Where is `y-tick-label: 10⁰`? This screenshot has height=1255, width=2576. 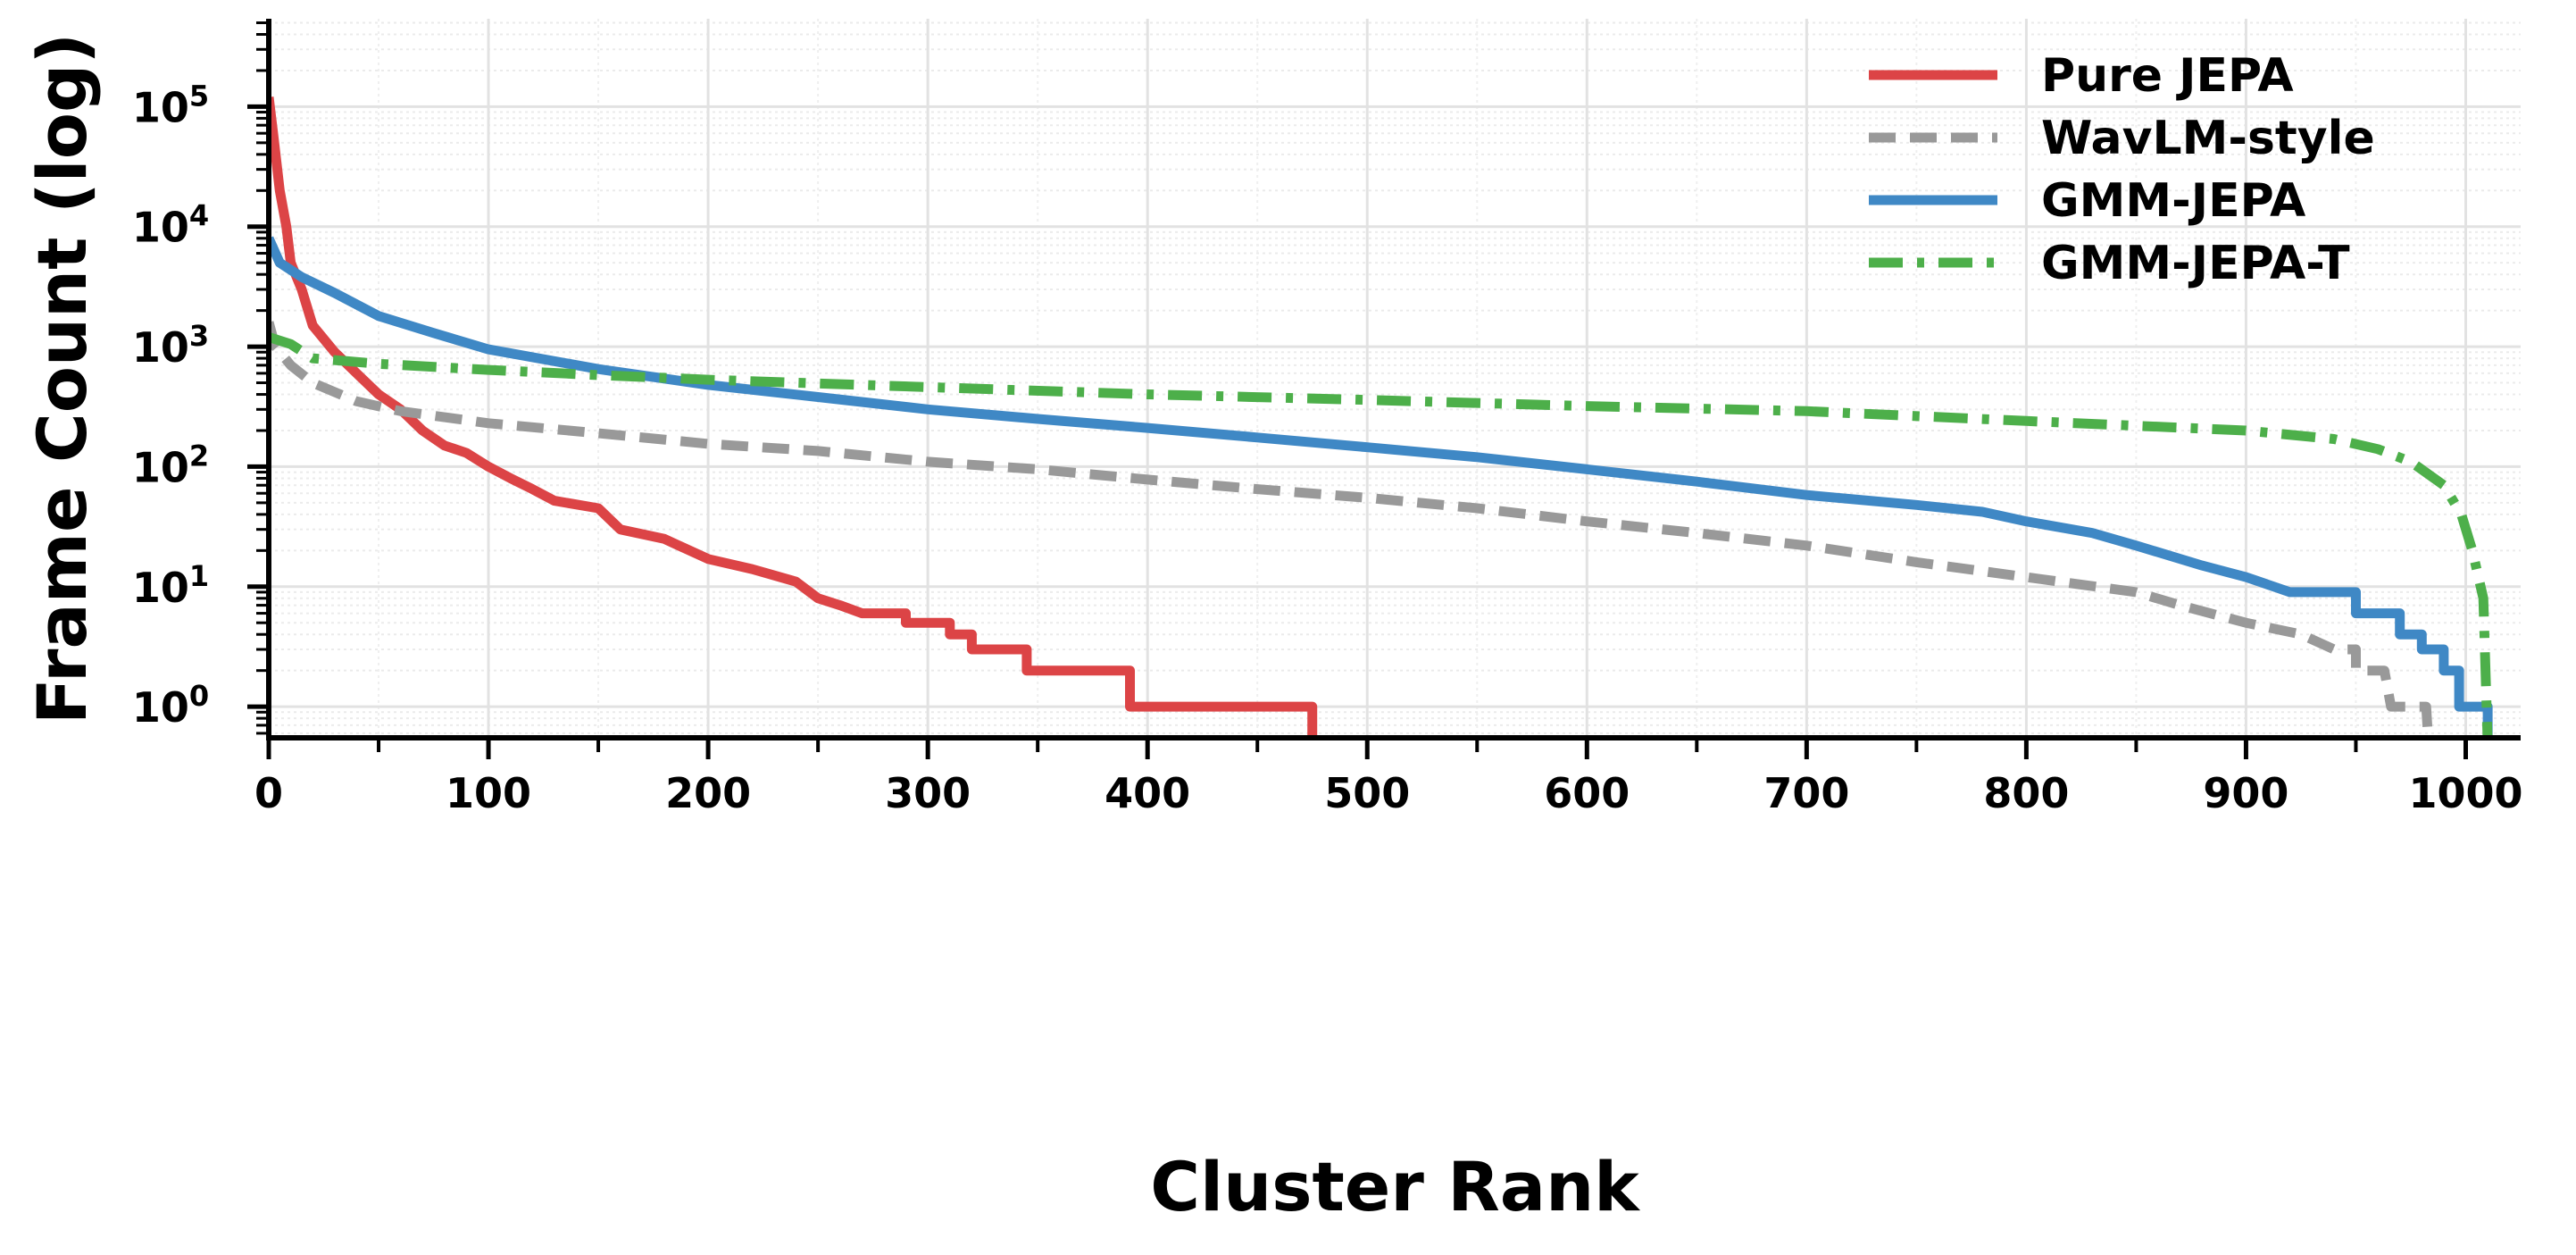
y-tick-label: 10⁰ is located at coordinates (170, 705).